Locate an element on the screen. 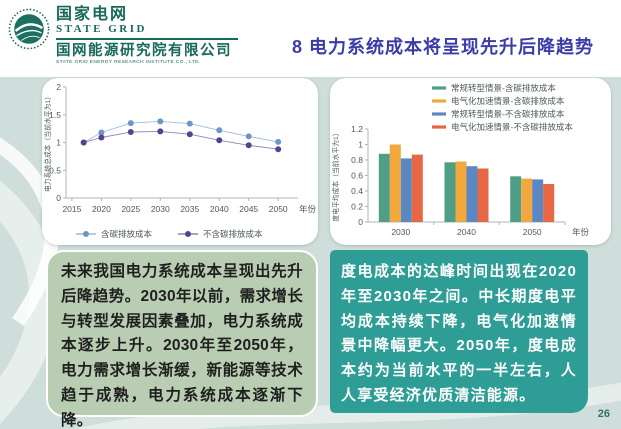 Image resolution: width=621 pixels, height=429 pixels. logo-cn-name: 国家电网 is located at coordinates (92, 14).